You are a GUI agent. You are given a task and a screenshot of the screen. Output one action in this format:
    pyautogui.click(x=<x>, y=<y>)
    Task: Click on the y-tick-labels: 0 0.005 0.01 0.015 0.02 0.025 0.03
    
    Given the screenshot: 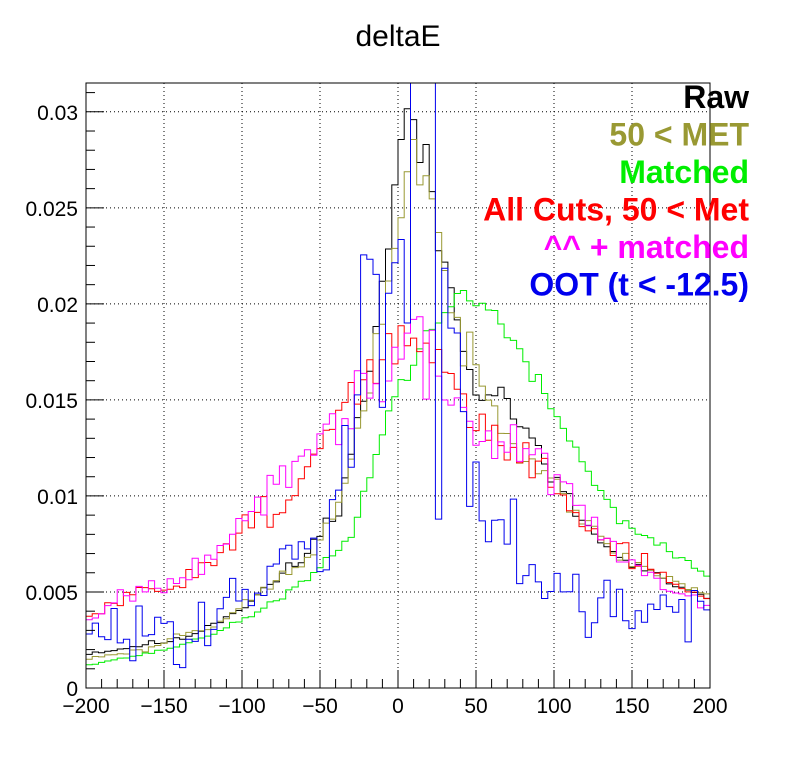 What is the action you would take?
    pyautogui.click(x=51, y=401)
    